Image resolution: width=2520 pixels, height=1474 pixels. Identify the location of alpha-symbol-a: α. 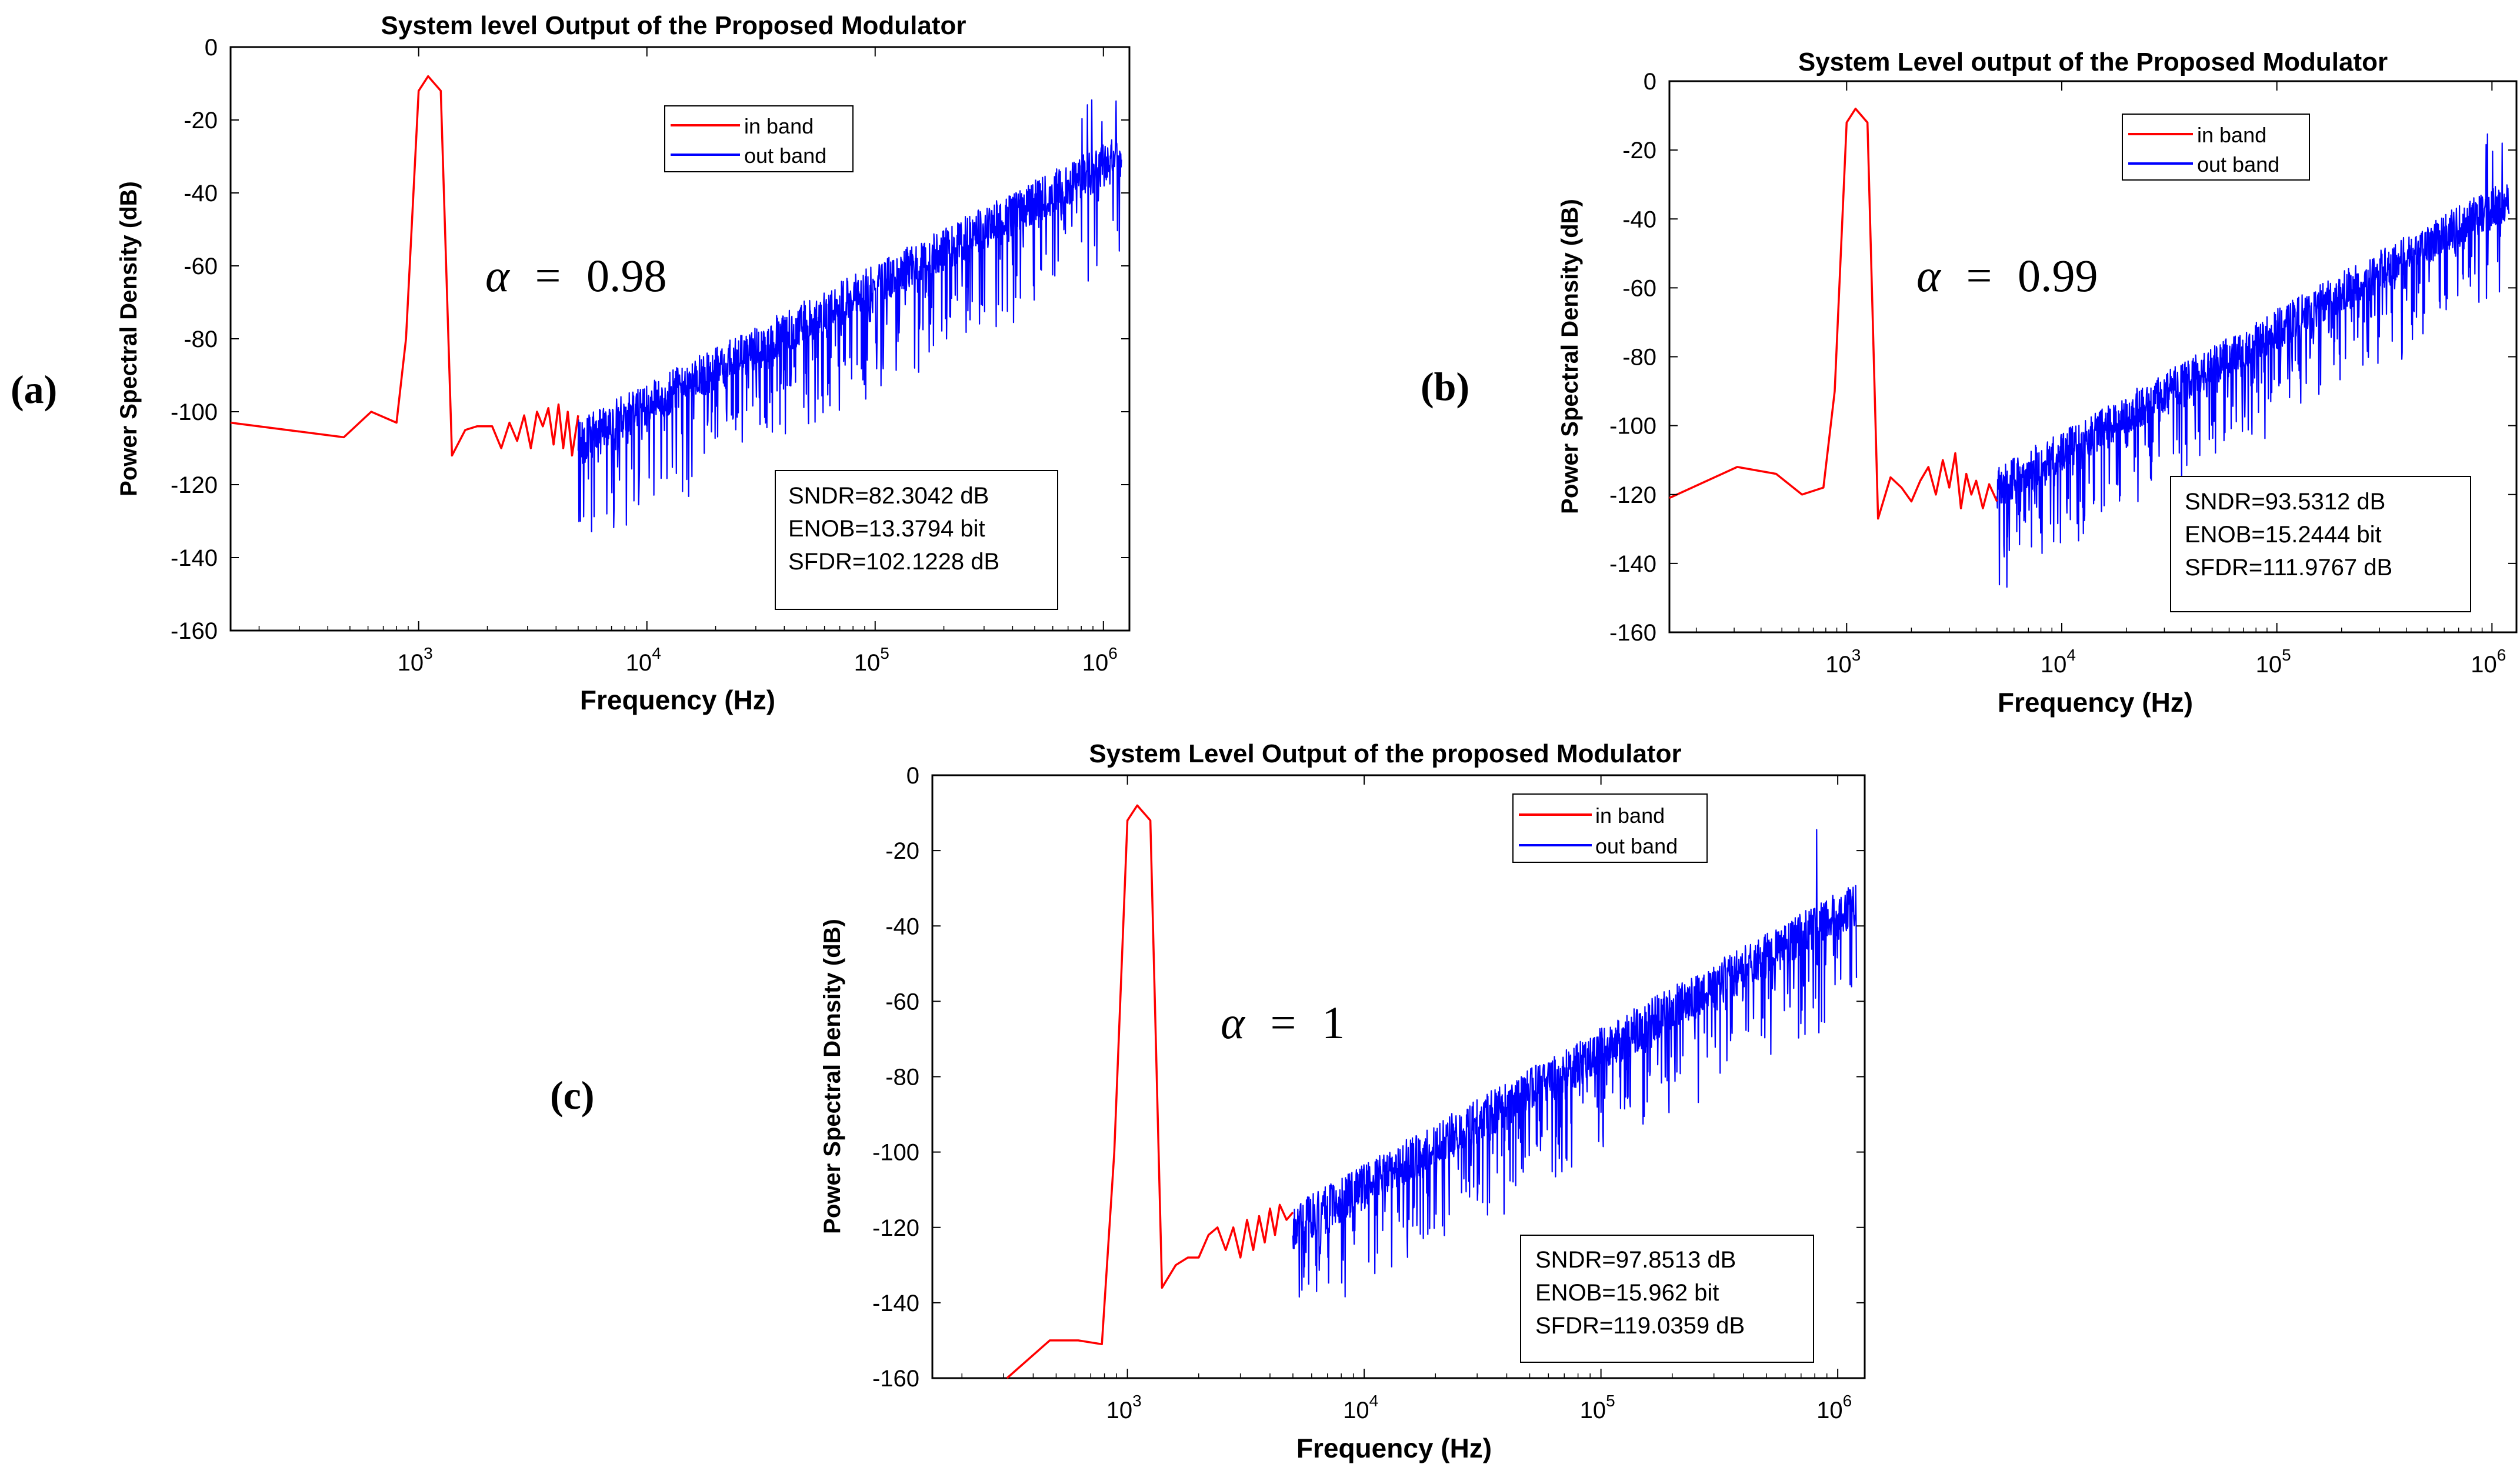
(498, 275).